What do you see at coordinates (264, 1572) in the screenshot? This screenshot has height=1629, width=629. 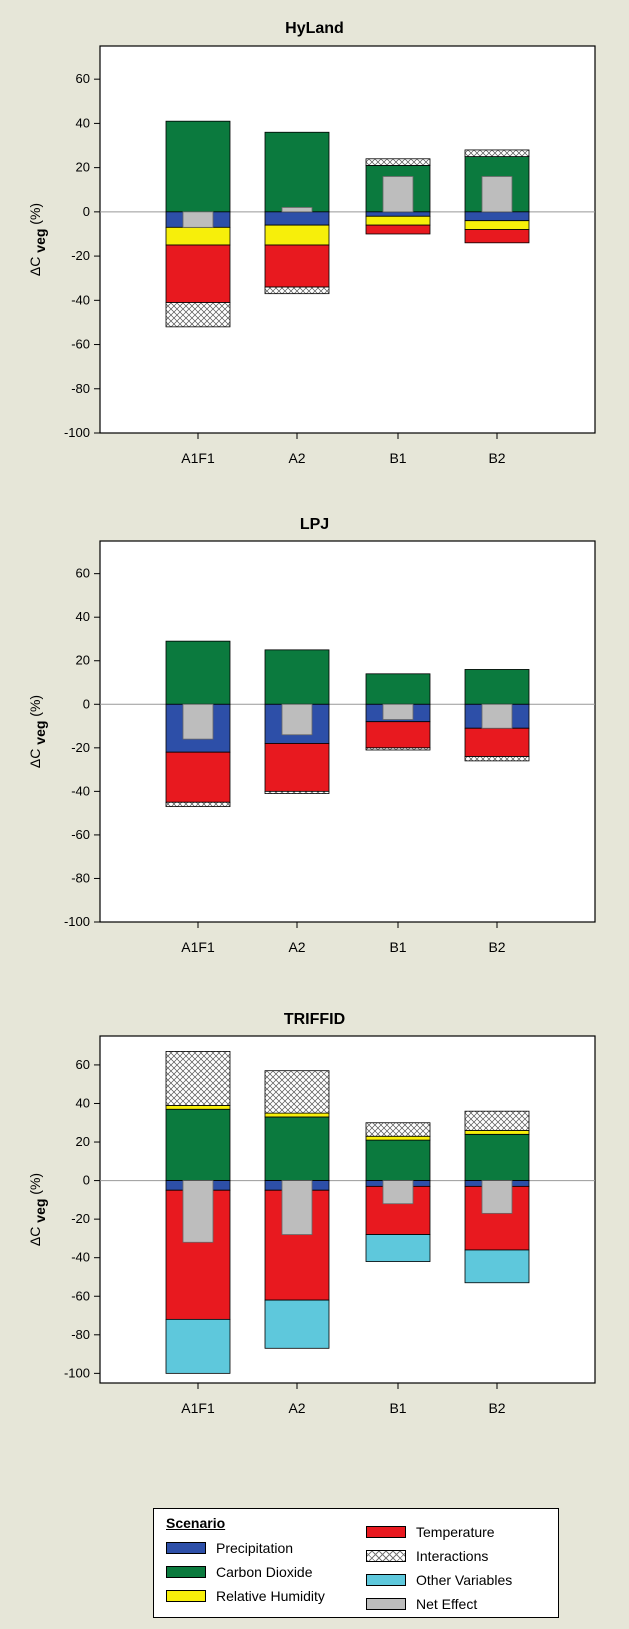 I see `legend-label: Carbon Dioxide` at bounding box center [264, 1572].